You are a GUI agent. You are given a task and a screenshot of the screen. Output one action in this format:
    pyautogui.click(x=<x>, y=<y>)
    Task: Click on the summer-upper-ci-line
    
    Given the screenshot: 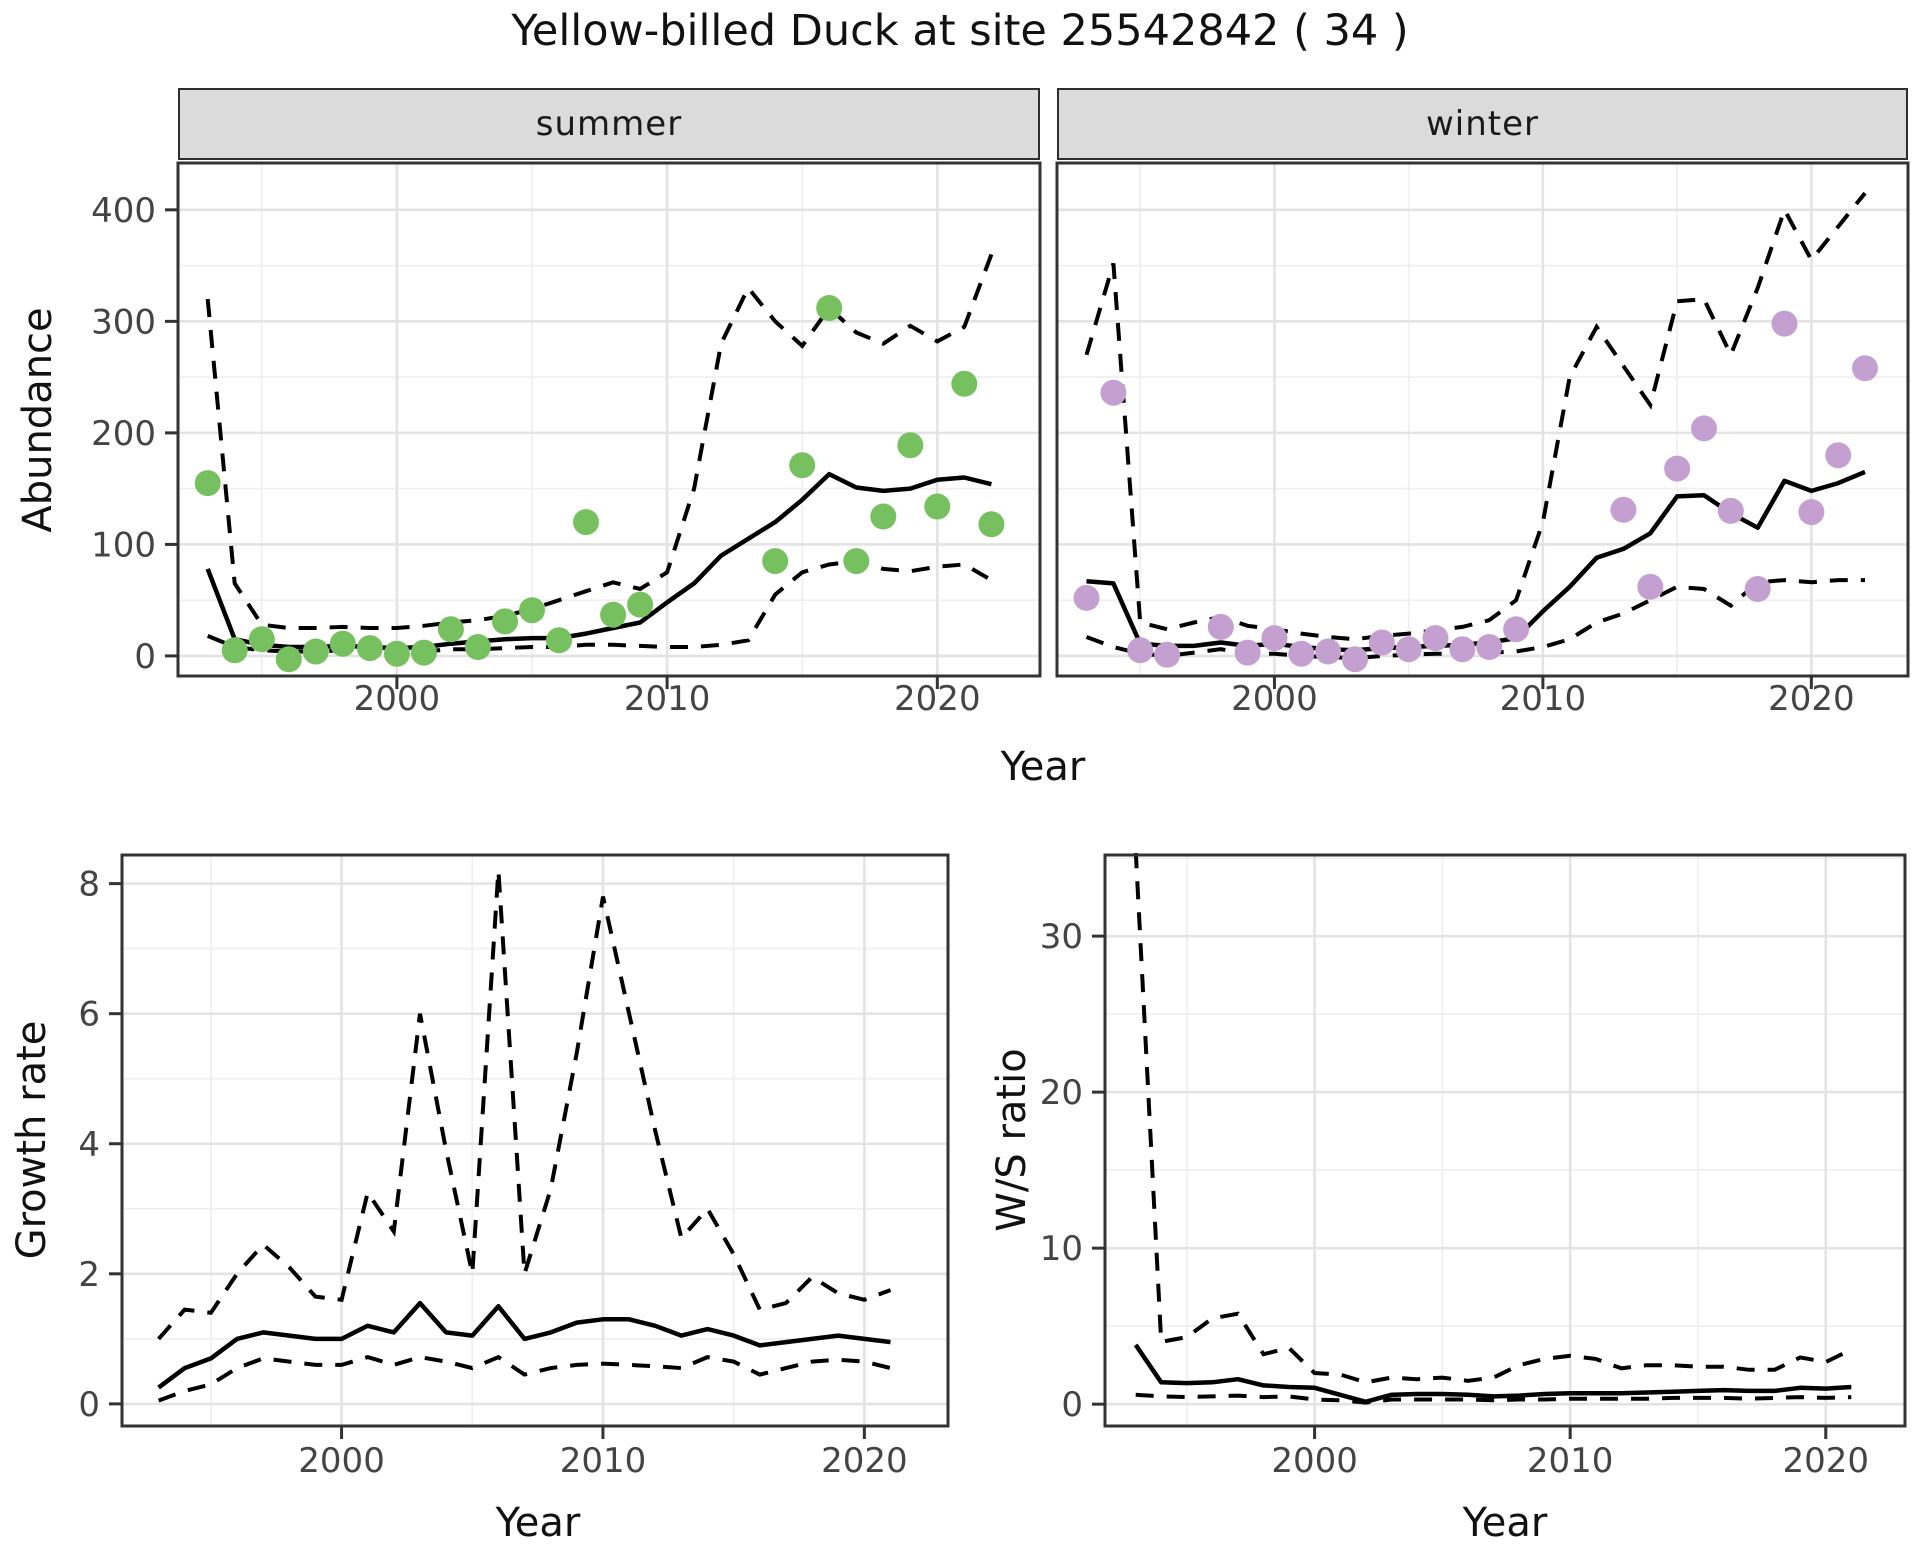 What is the action you would take?
    pyautogui.click(x=599, y=441)
    